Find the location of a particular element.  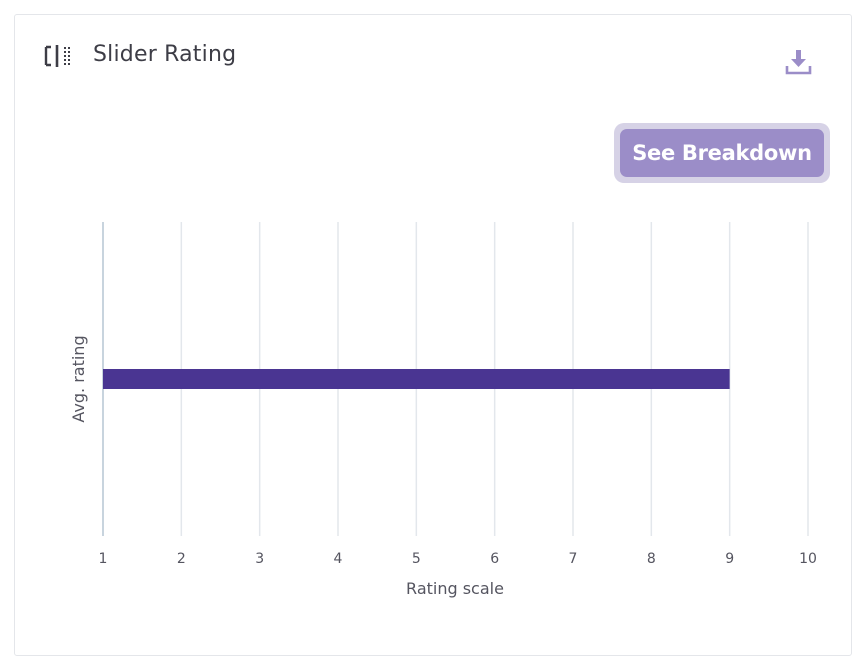

bar-avg-rating is located at coordinates (416, 379).